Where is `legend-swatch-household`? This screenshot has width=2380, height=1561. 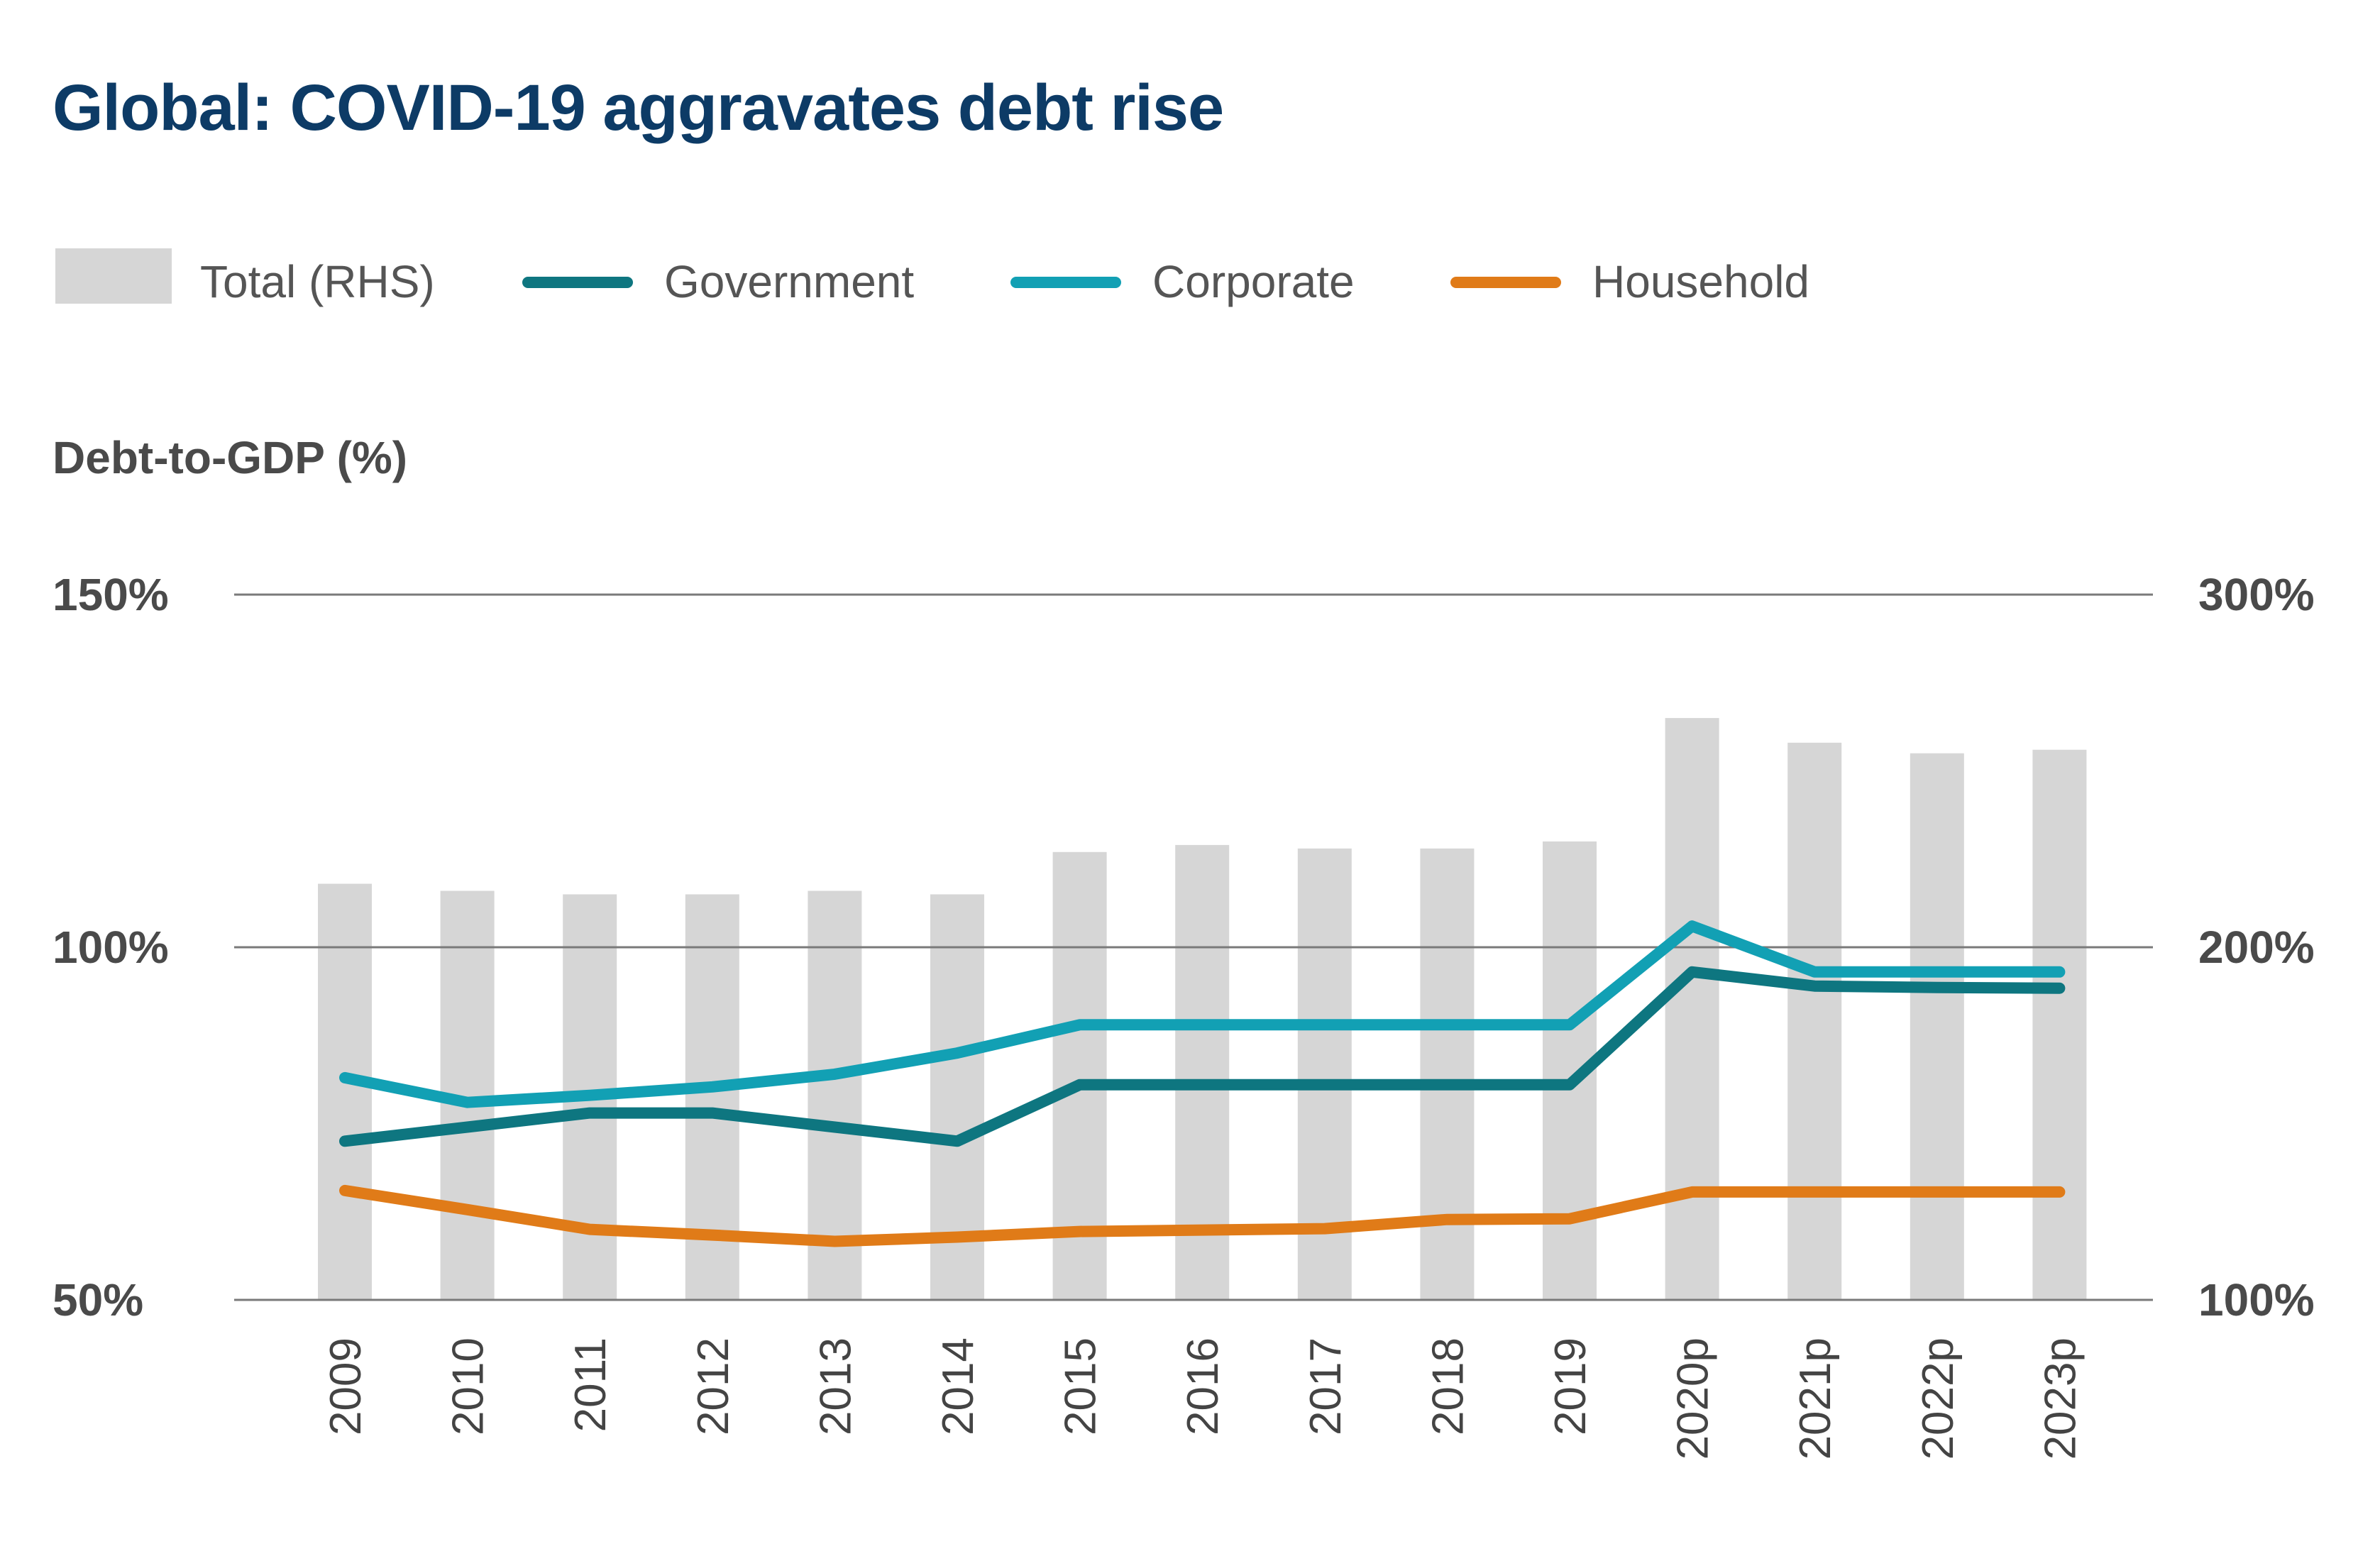 legend-swatch-household is located at coordinates (1505, 282).